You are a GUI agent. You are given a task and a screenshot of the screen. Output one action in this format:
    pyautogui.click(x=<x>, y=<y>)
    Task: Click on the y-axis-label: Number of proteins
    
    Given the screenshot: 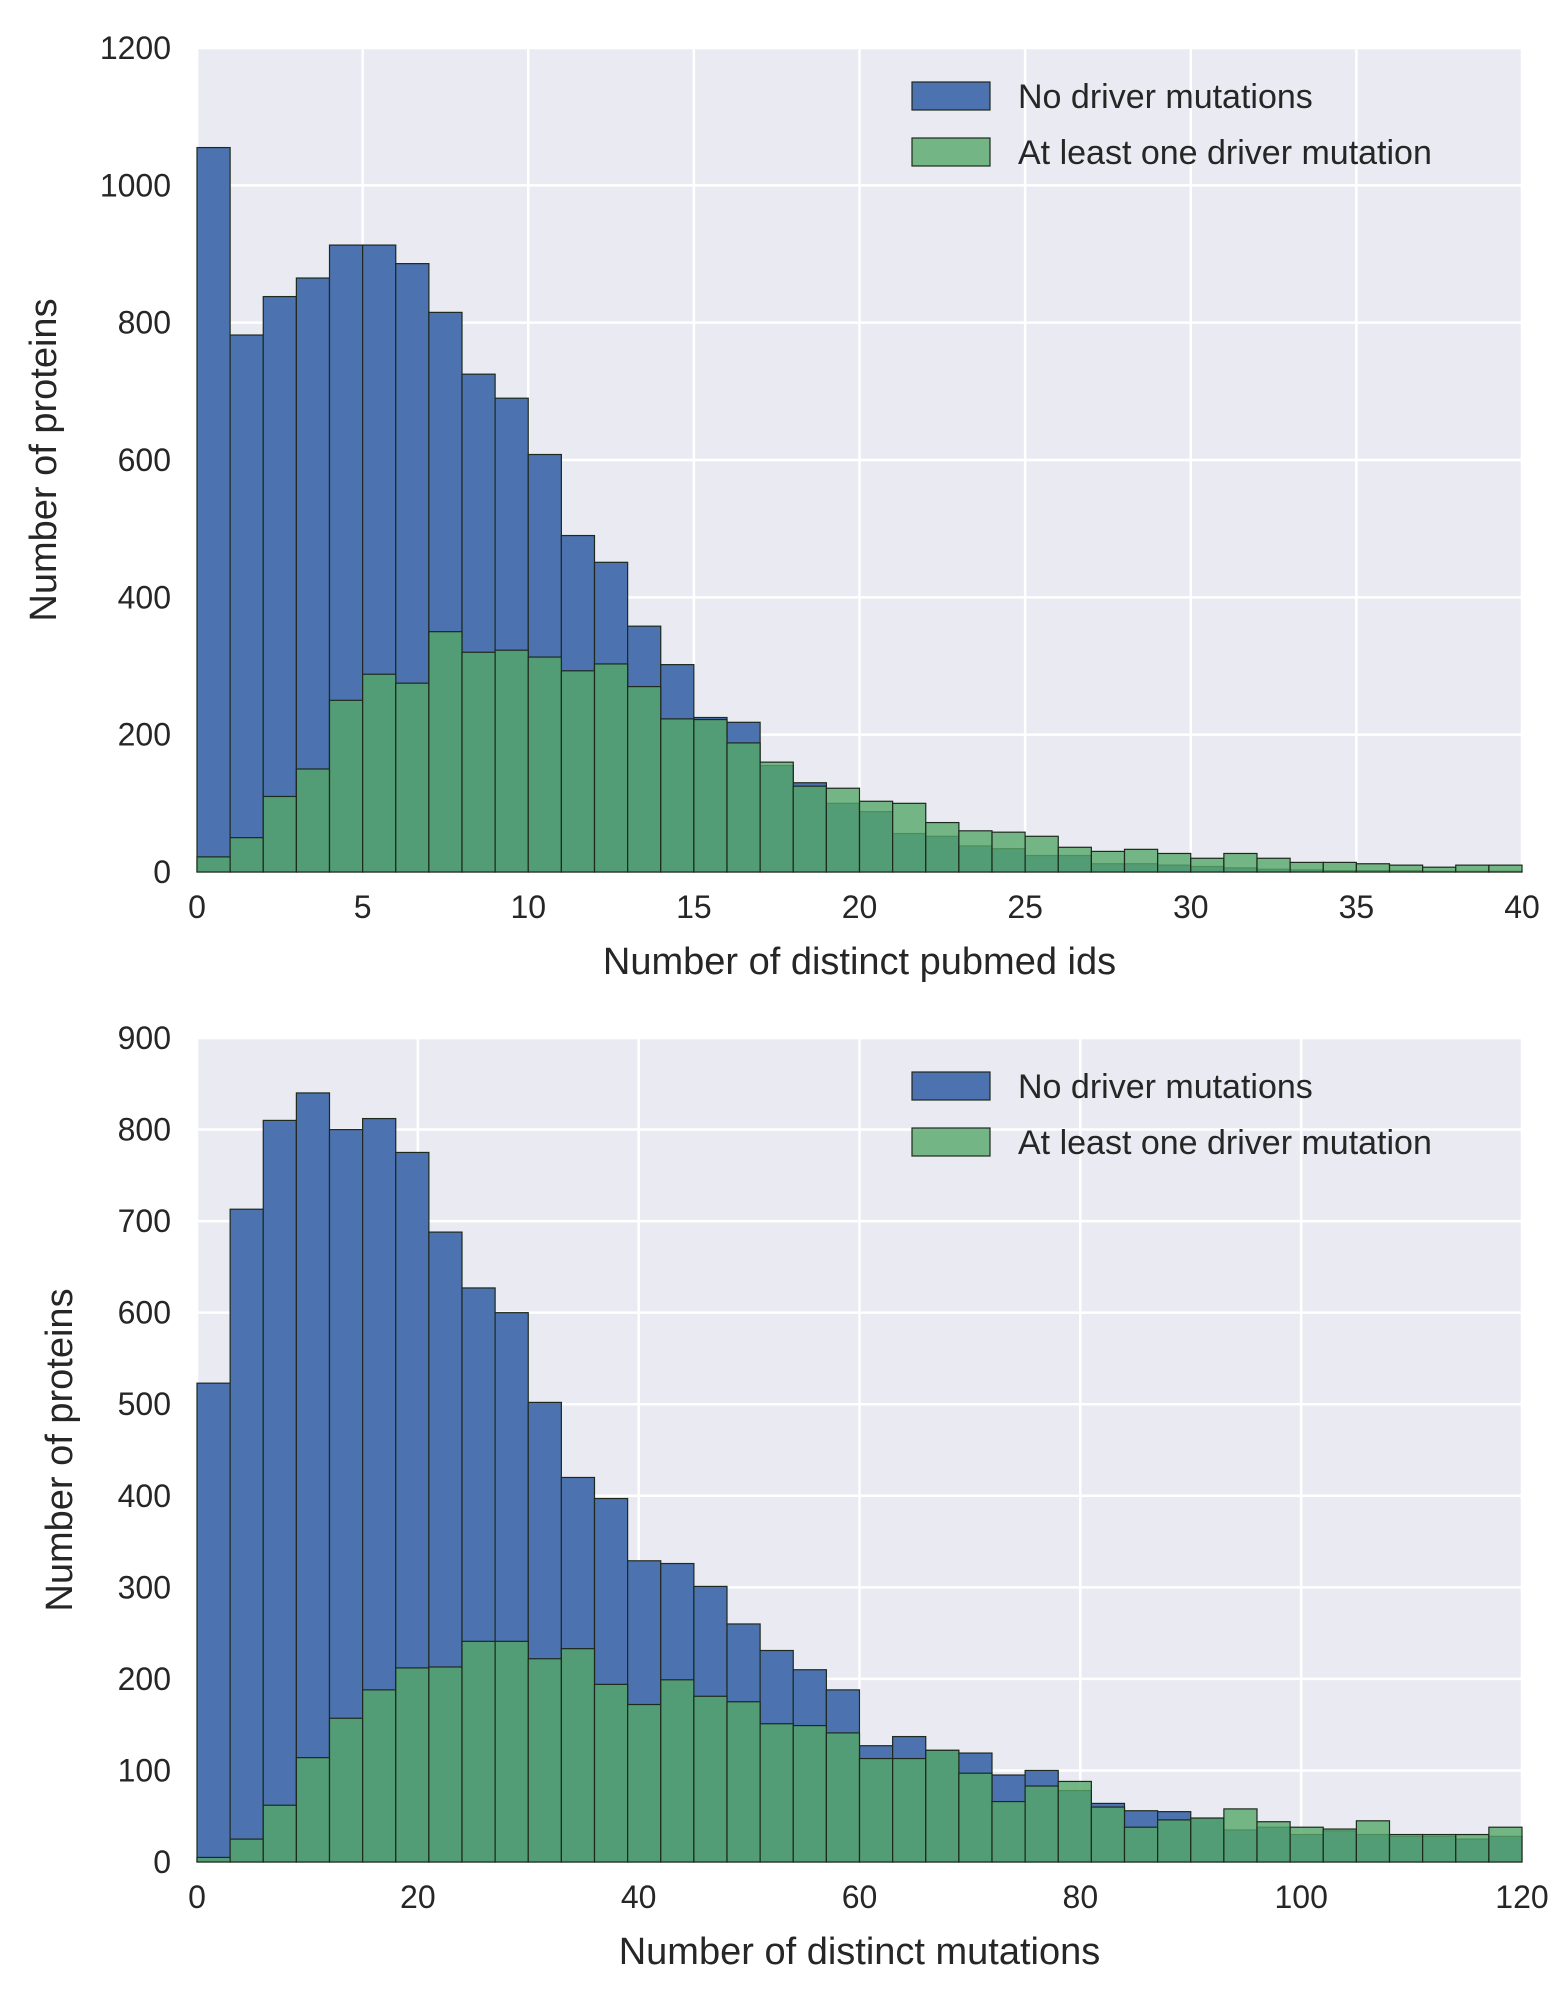 What is the action you would take?
    pyautogui.click(x=44, y=459)
    